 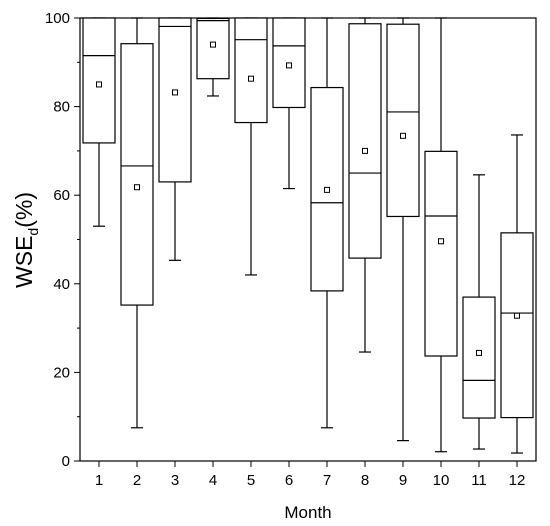 I want to click on x-tick-label: 5, so click(x=251, y=480).